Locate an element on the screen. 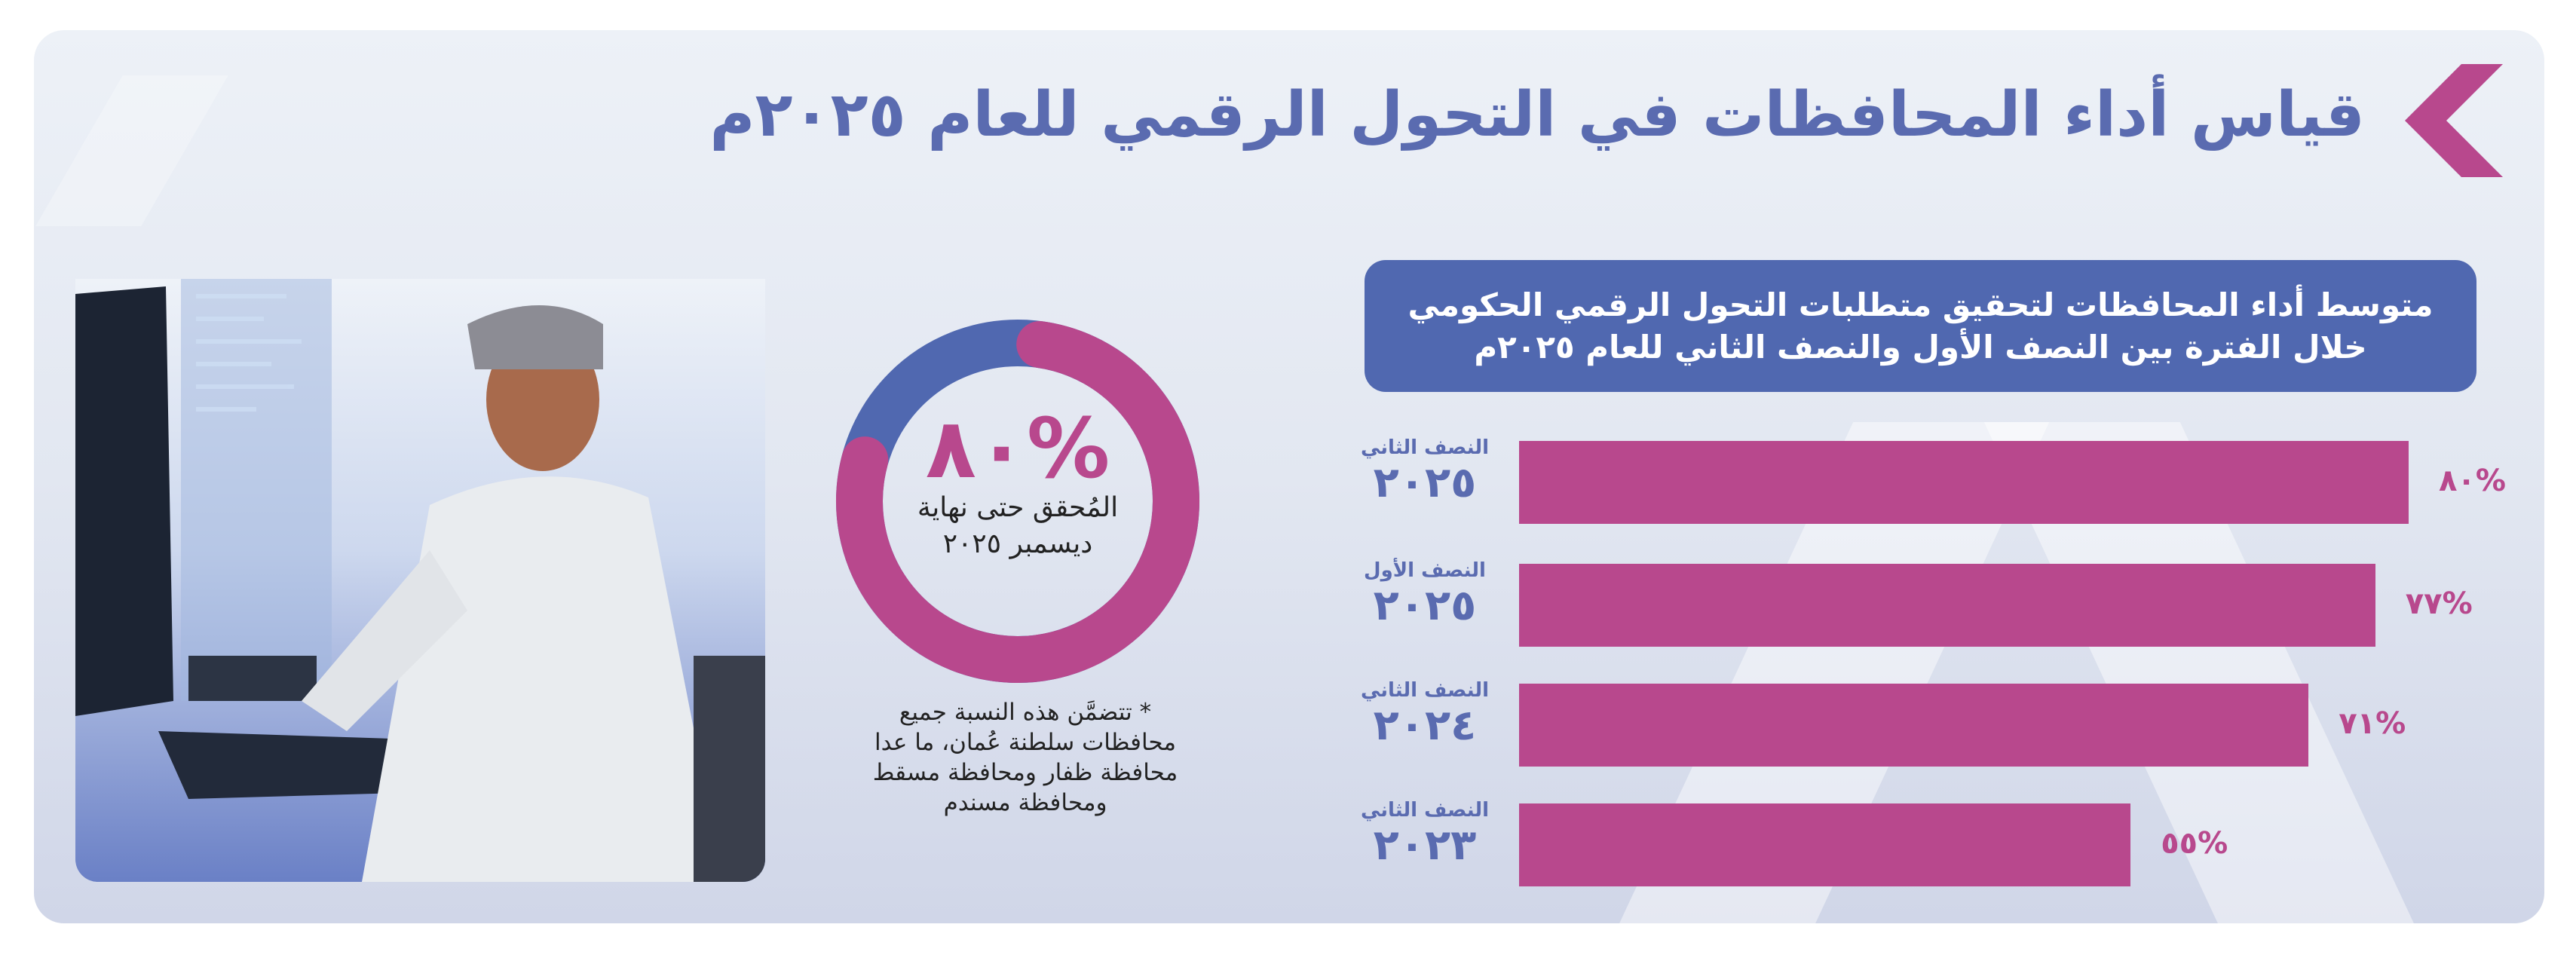 This screenshot has height=958, width=2576. footnote-line: محافظة ظفار ومحافظة مسقط is located at coordinates (1025, 773).